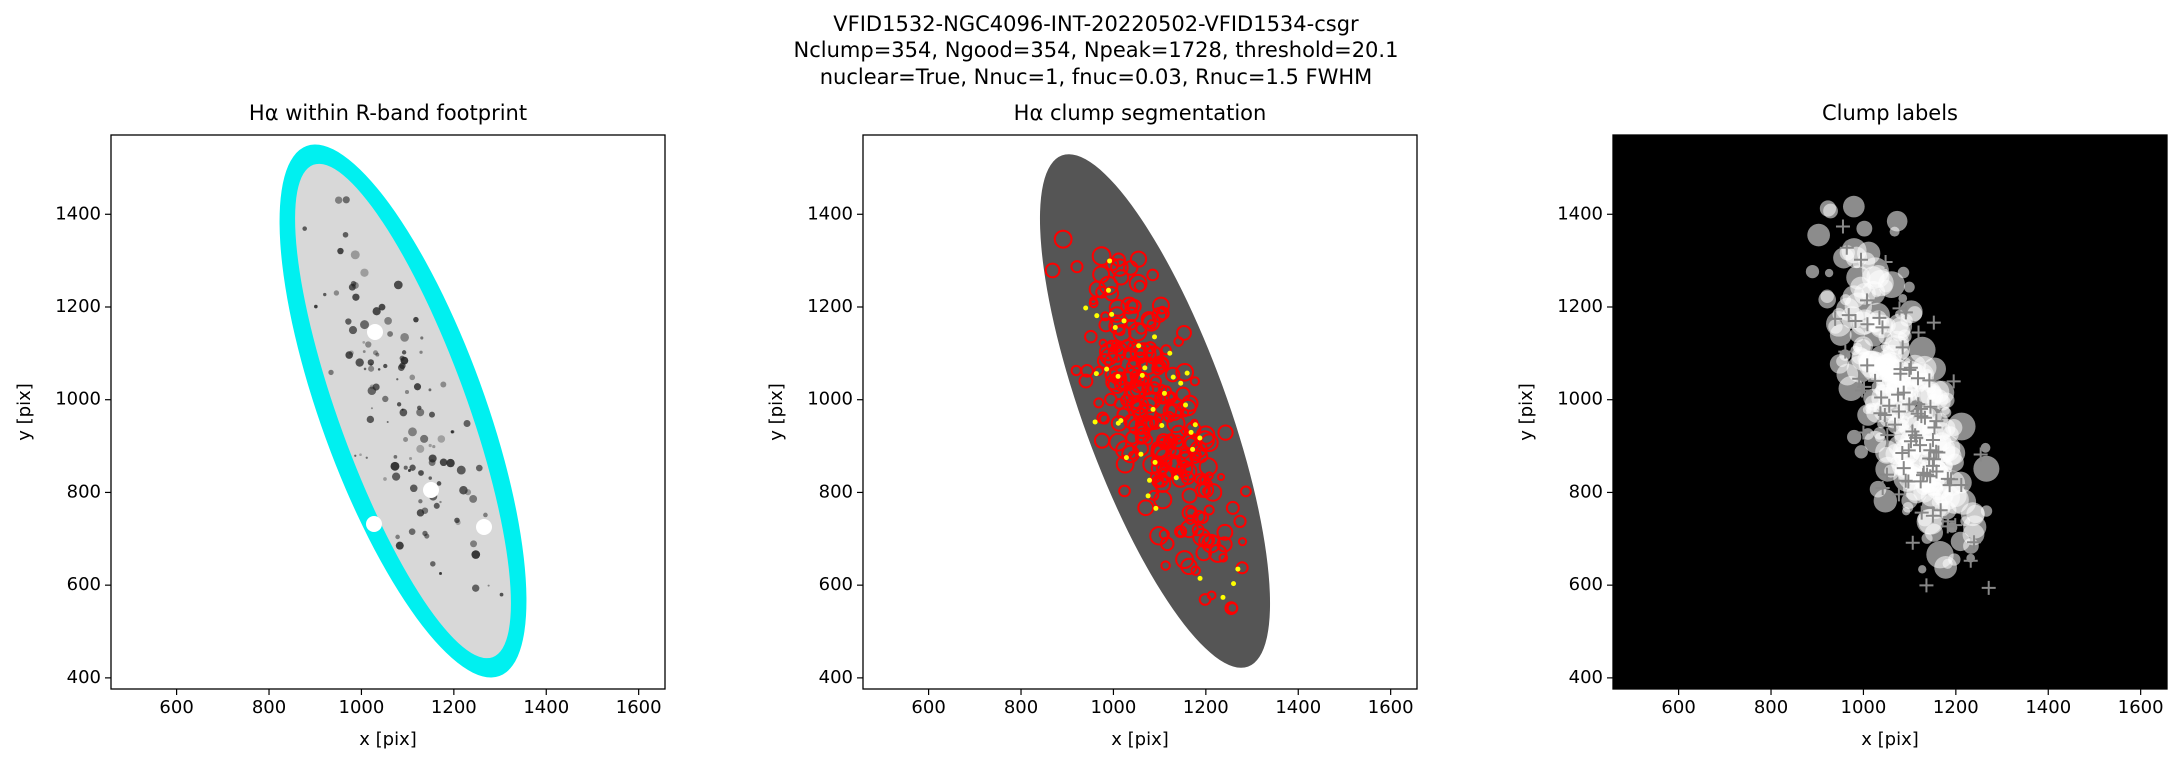 The image size is (2182, 767). What do you see at coordinates (1890, 113) in the screenshot?
I see `panel-title: Clump labels` at bounding box center [1890, 113].